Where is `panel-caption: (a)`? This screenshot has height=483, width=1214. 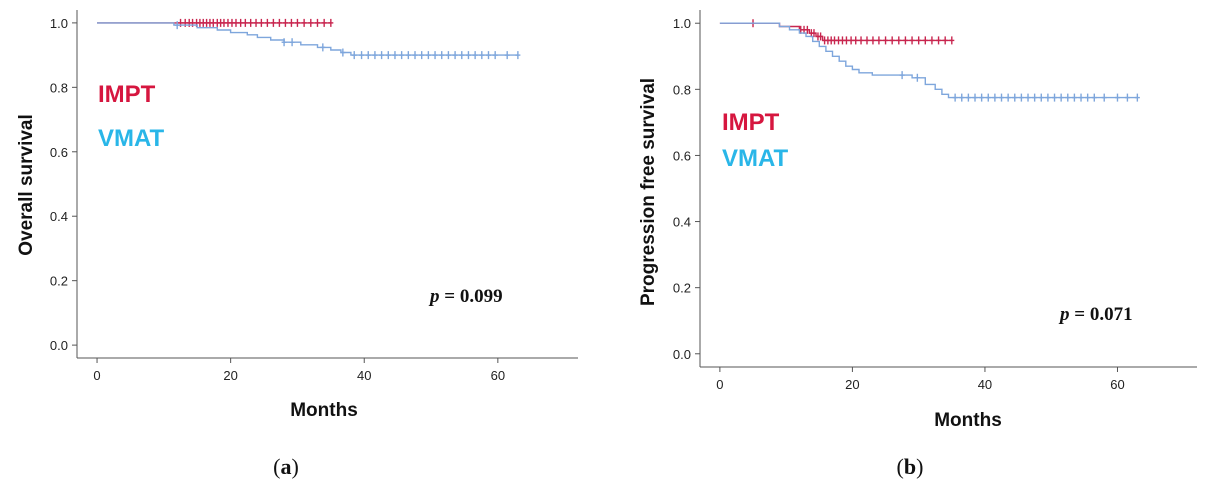
panel-caption: (a) is located at coordinates (286, 466).